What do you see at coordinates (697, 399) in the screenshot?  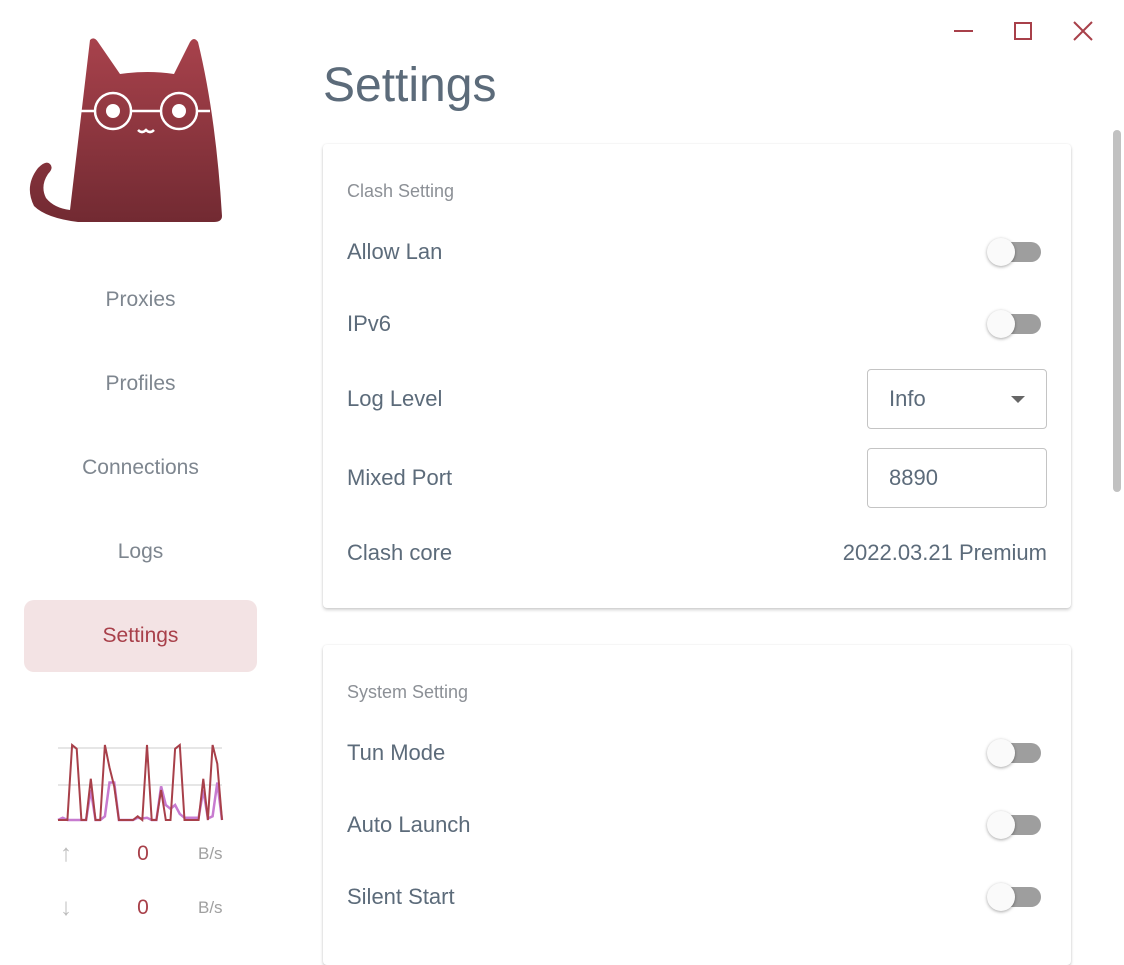 I see `log-level-row: Log Level Info` at bounding box center [697, 399].